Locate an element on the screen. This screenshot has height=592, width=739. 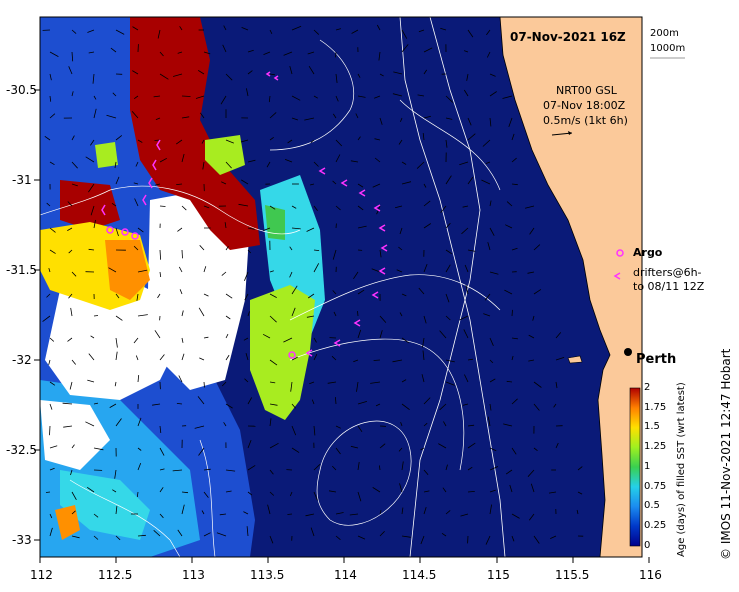
argo-floats is located at coordinates (201, 292).